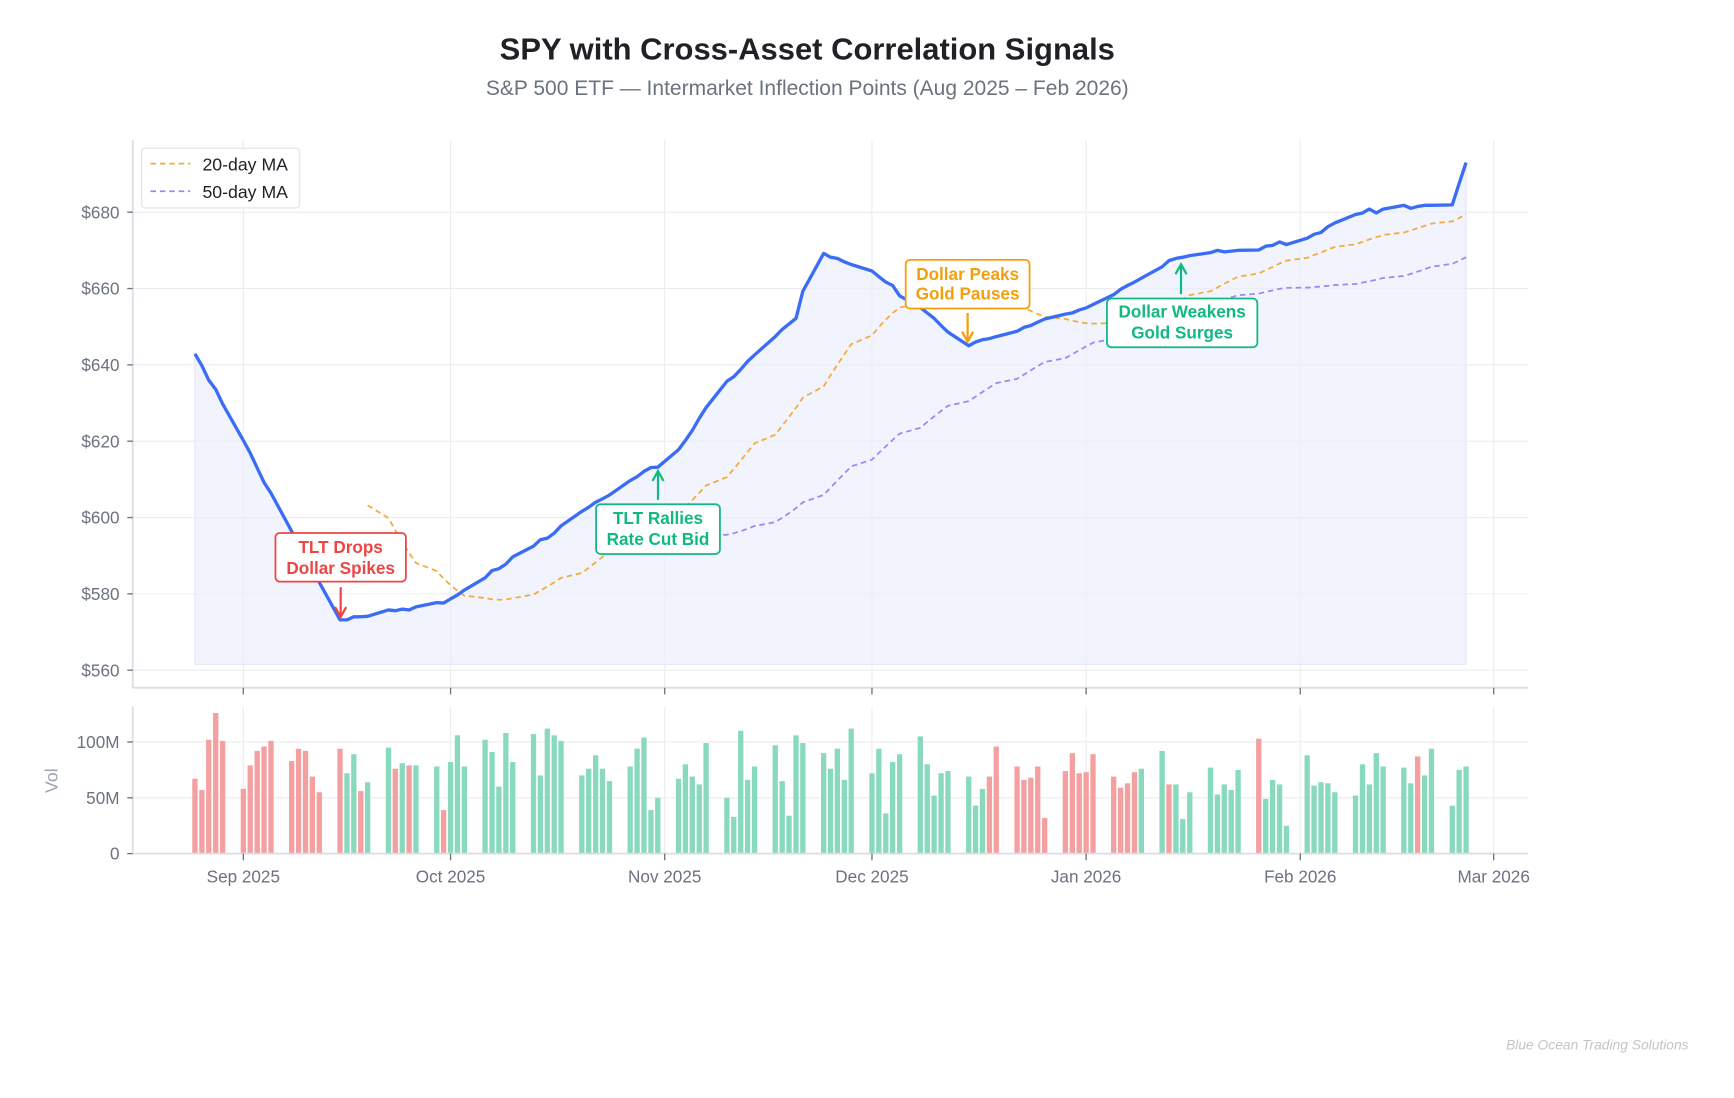  Describe the element at coordinates (871, 876) in the screenshot. I see `x-tick-label: Dec 2025` at that location.